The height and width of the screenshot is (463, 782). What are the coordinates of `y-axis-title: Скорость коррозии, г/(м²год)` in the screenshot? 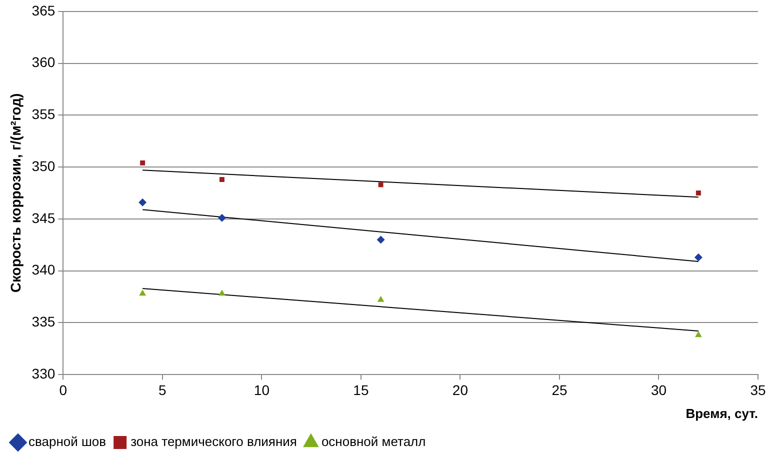 It's located at (15, 193).